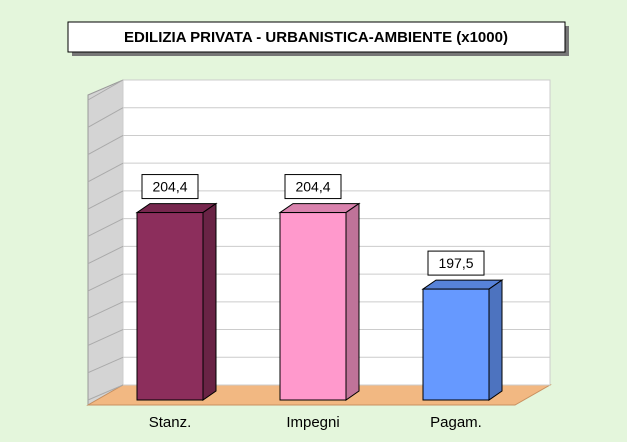  I want to click on left-wall, so click(105, 242).